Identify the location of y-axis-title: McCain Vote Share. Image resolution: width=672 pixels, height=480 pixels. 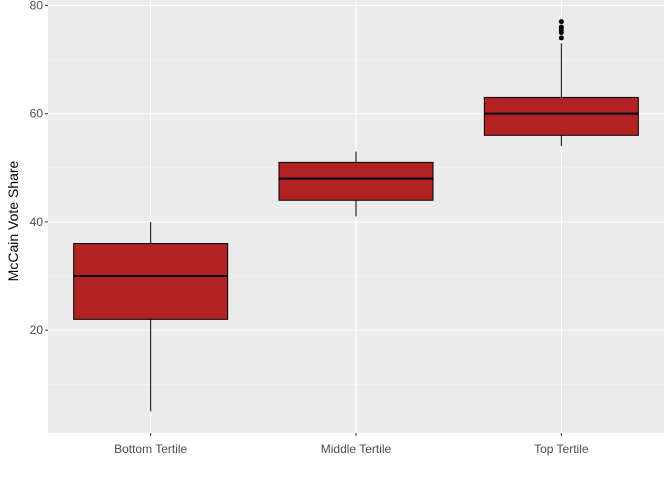
(13, 220).